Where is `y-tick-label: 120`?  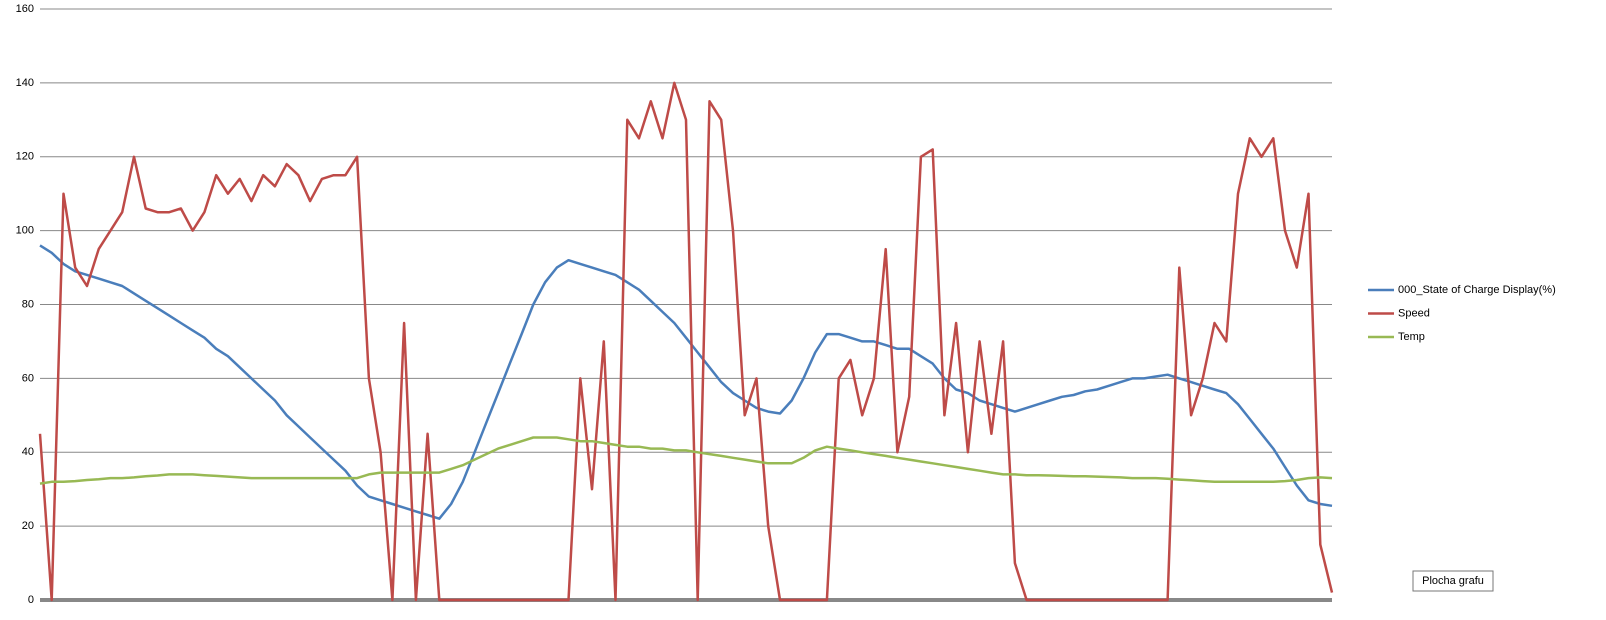 y-tick-label: 120 is located at coordinates (25, 157).